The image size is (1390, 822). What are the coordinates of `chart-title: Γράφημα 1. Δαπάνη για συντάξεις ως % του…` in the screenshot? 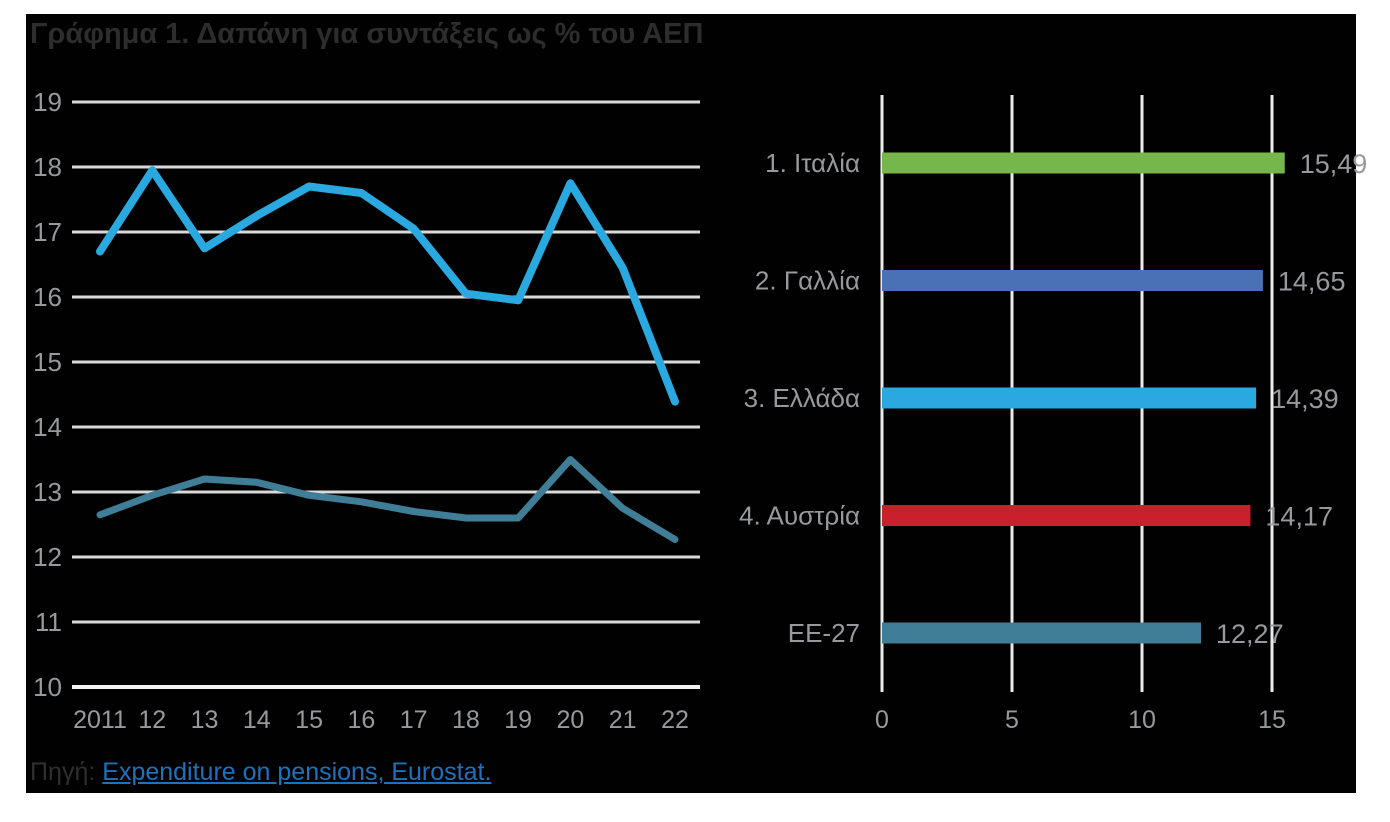 It's located at (367, 34).